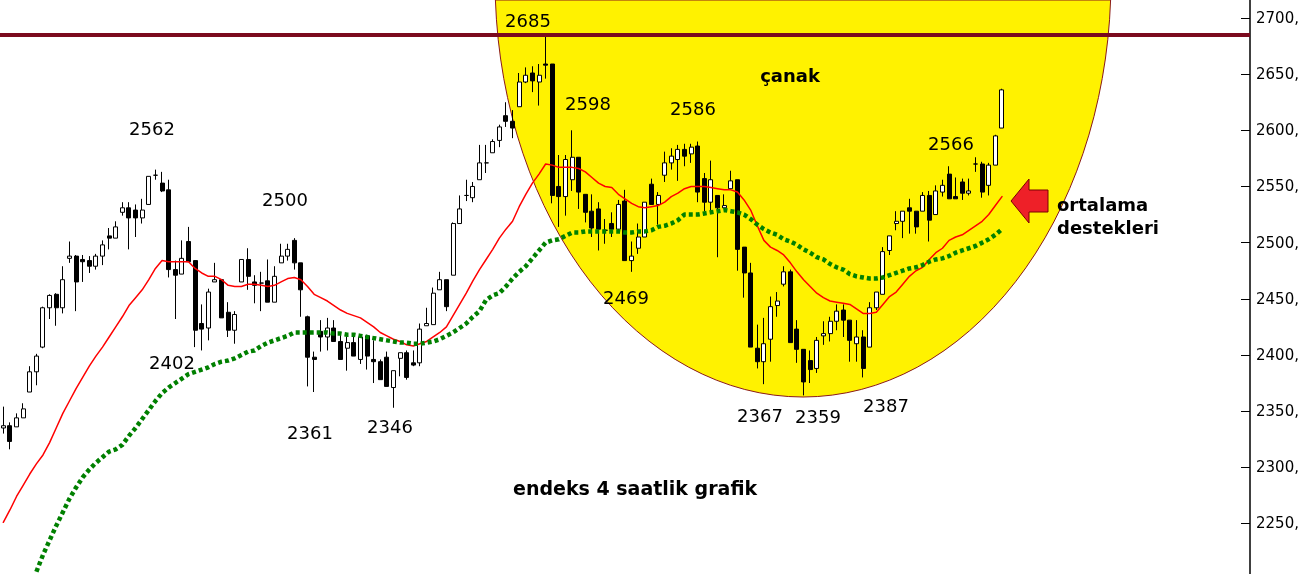 This screenshot has width=1310, height=574. What do you see at coordinates (310, 432) in the screenshot?
I see `annotation: 2361` at bounding box center [310, 432].